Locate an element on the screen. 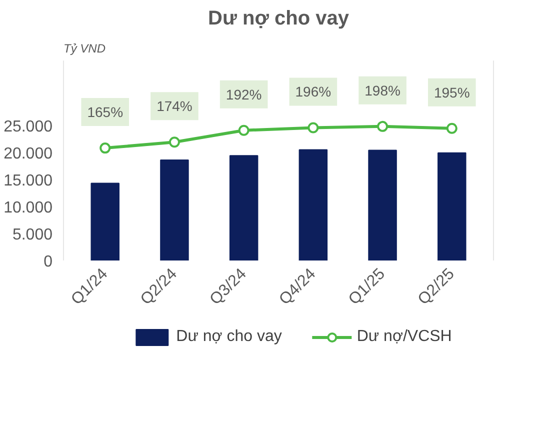 Image resolution: width=550 pixels, height=443 pixels. y-tick-label: 10.000 is located at coordinates (28, 207).